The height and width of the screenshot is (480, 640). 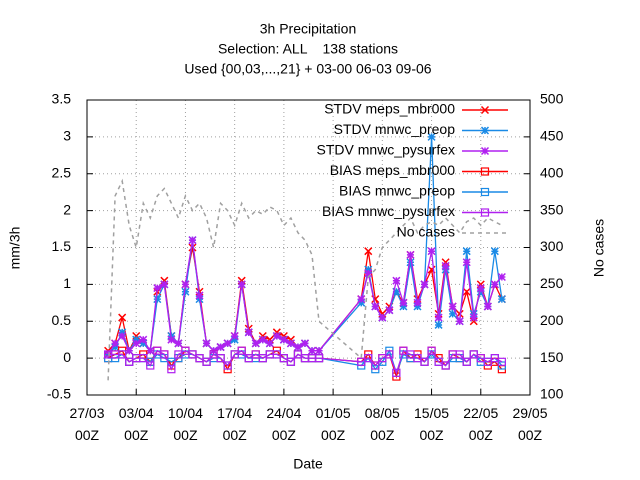 I want to click on y-tick-label: 0, so click(x=67, y=357).